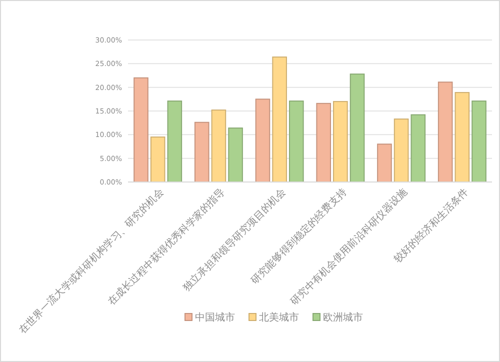  Describe the element at coordinates (279, 318) in the screenshot. I see `legend-label: 北美城市` at that location.